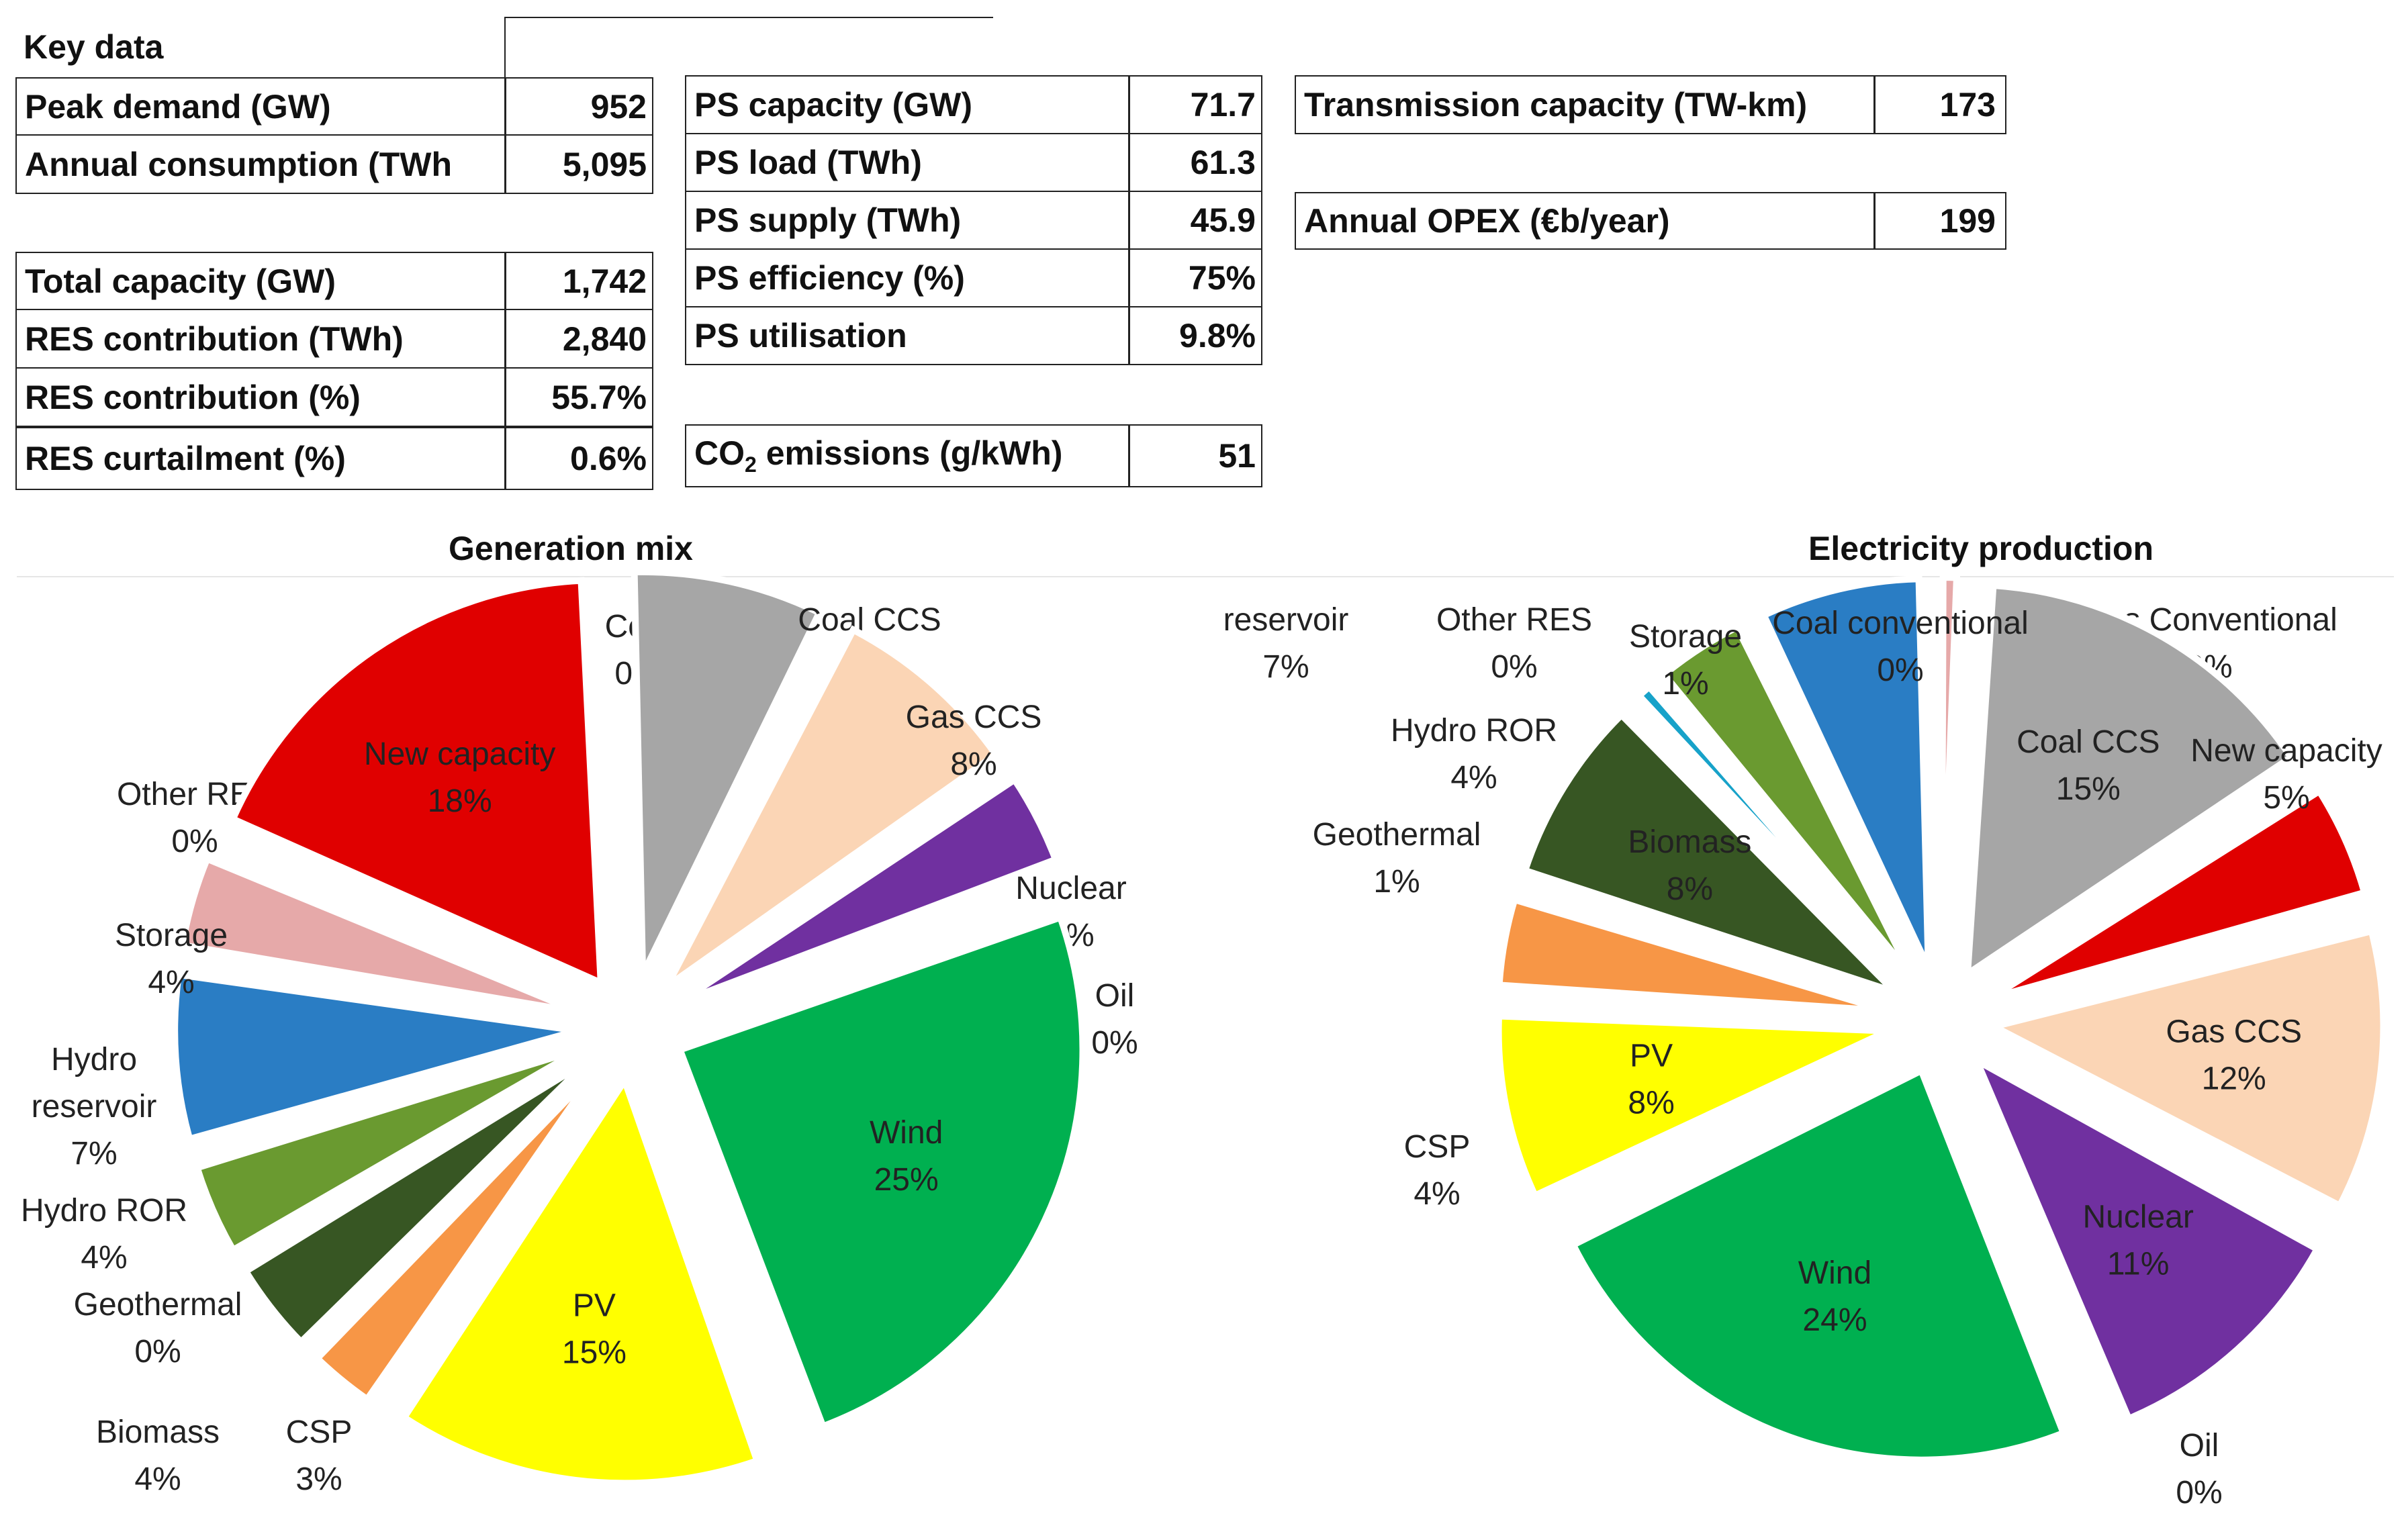 The image size is (2408, 1536). Describe the element at coordinates (1845, 772) in the screenshot. I see `pie-slice-reservoir` at that location.